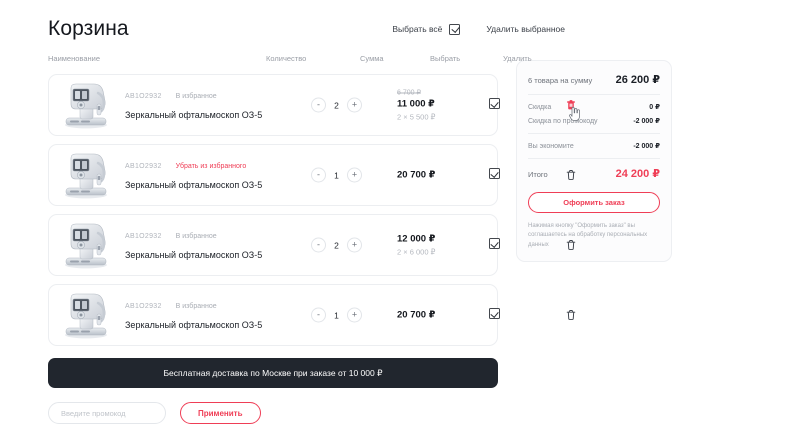 This screenshot has height=440, width=793. Describe the element at coordinates (220, 413) in the screenshot. I see `apply-promo-button: Применить` at that location.